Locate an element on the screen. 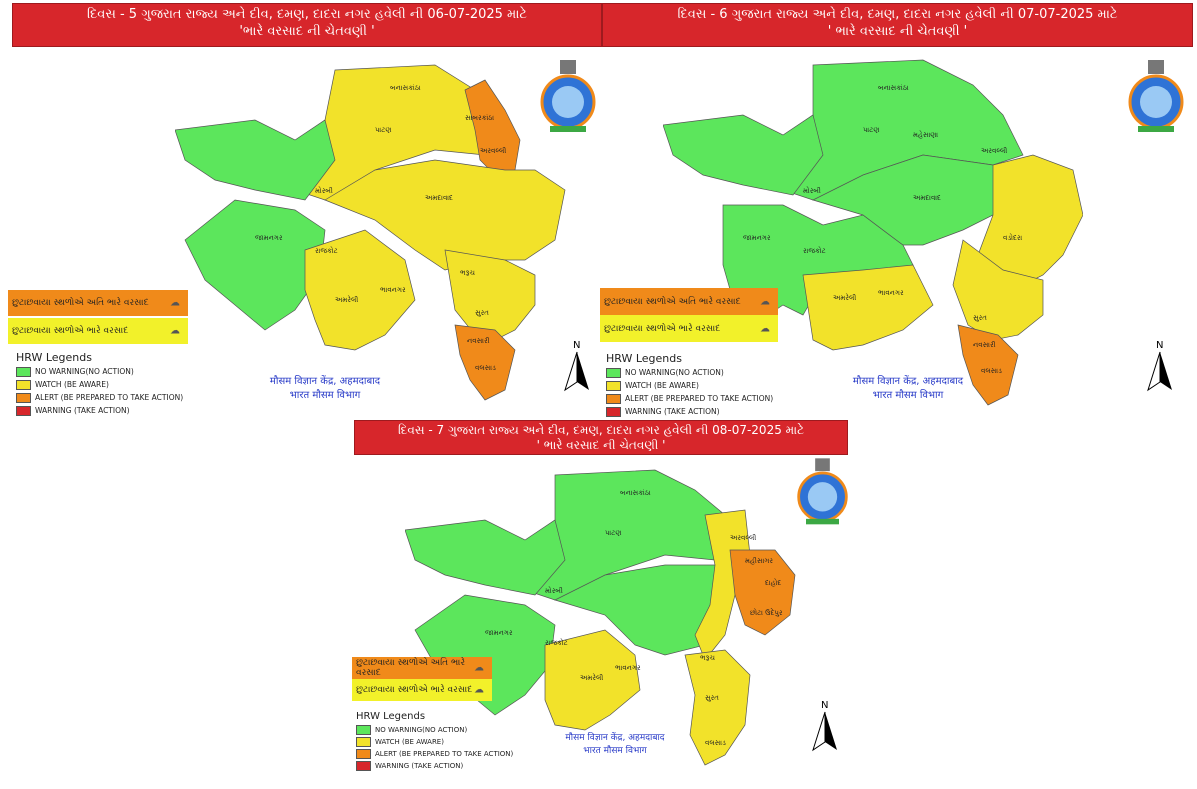 This screenshot has height=789, width=1197. panel-day-7-hrw-title: HRW Legends is located at coordinates (391, 716).